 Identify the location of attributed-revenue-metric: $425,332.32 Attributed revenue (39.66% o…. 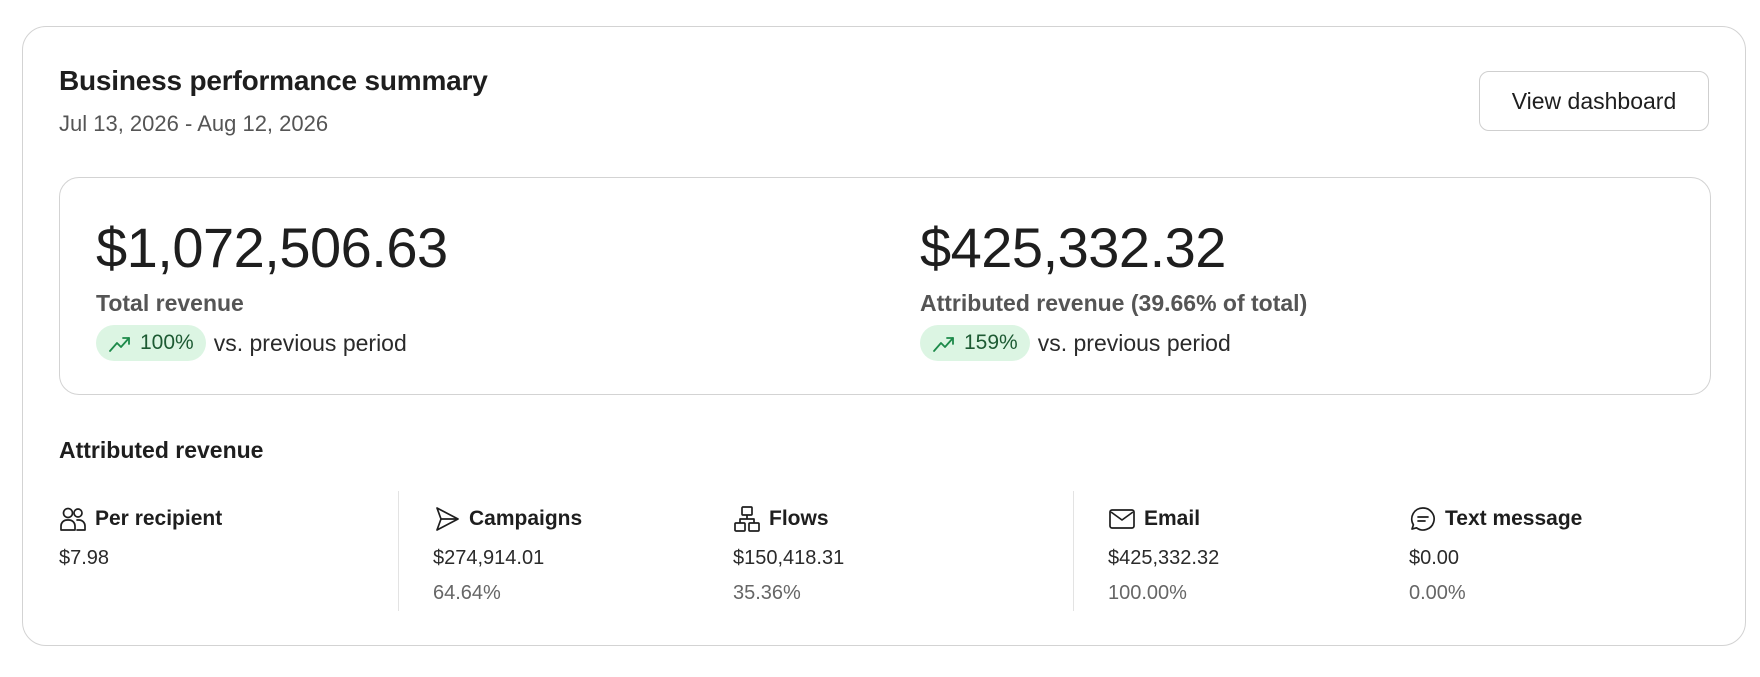
(1113, 288).